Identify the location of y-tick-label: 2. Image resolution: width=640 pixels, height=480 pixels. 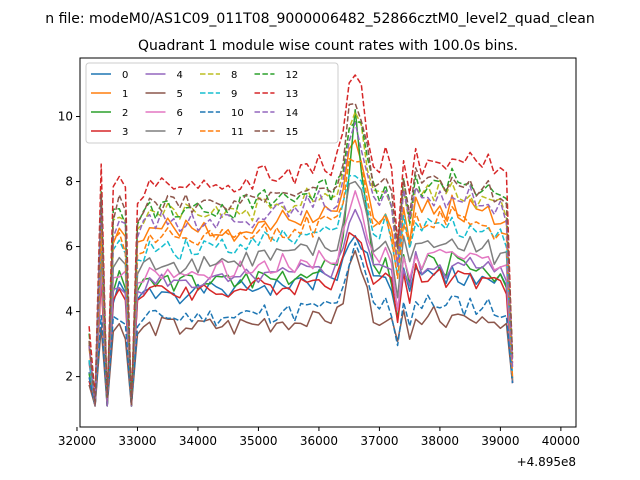
(69, 377).